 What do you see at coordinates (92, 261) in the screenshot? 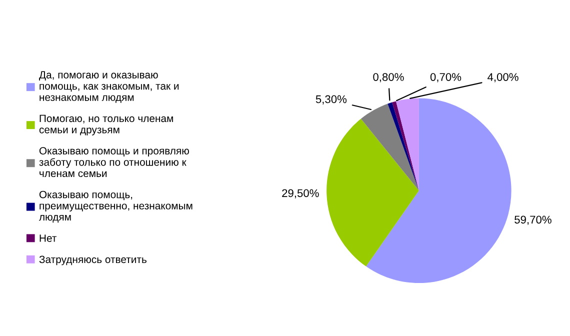
I see `legend-label: Затрудняюсь ответить` at bounding box center [92, 261].